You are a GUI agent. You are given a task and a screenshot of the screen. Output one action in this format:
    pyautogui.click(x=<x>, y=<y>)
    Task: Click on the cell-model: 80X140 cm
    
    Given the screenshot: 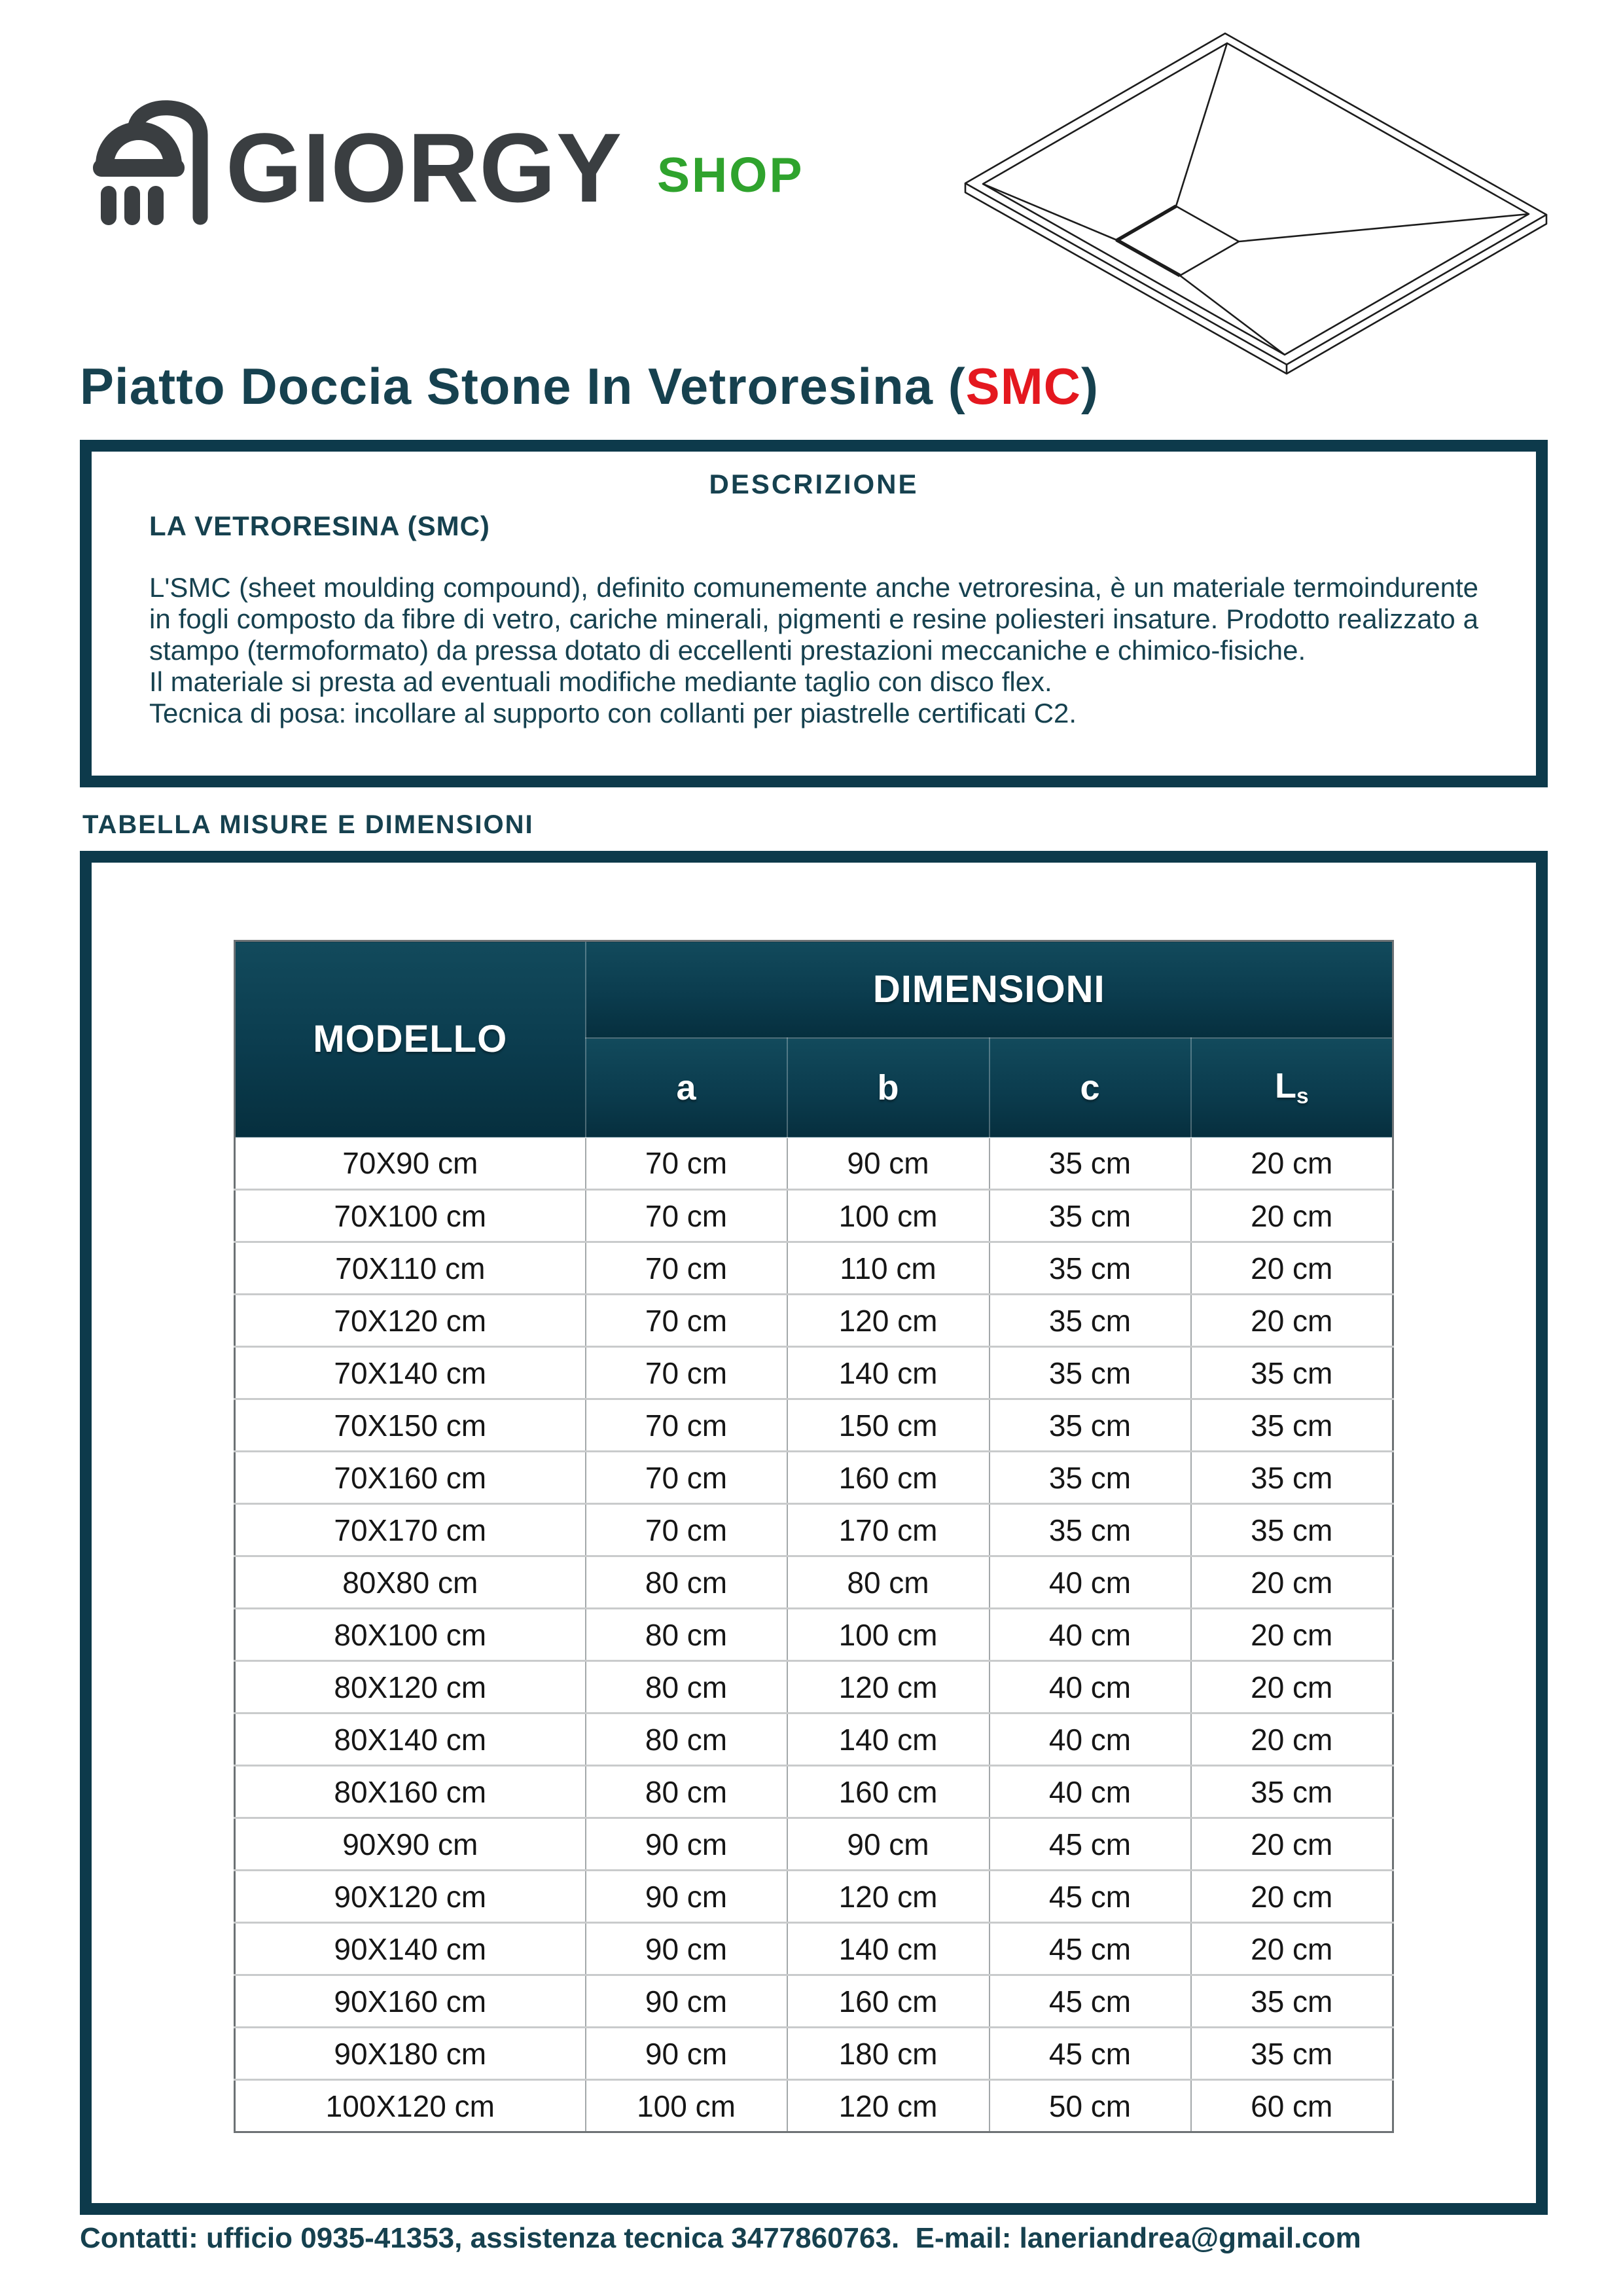 What is the action you would take?
    pyautogui.click(x=410, y=1740)
    